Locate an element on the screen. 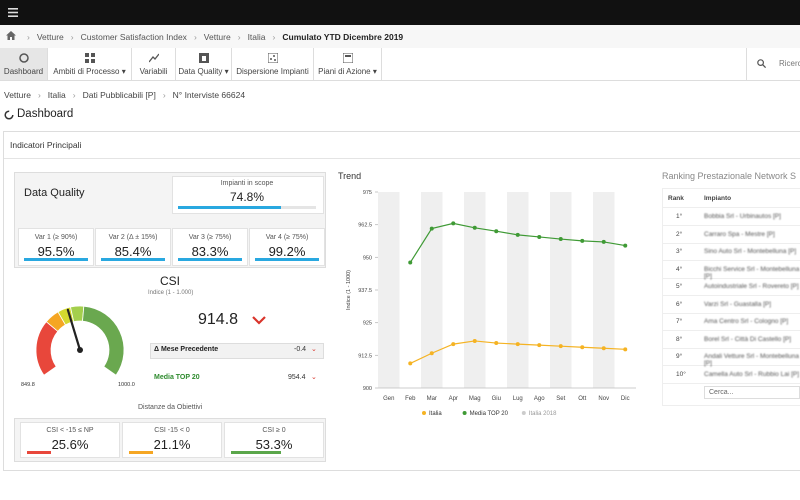  ranking-row: 7° Ama Centro Srl - Cologno [P] is located at coordinates (731, 322).